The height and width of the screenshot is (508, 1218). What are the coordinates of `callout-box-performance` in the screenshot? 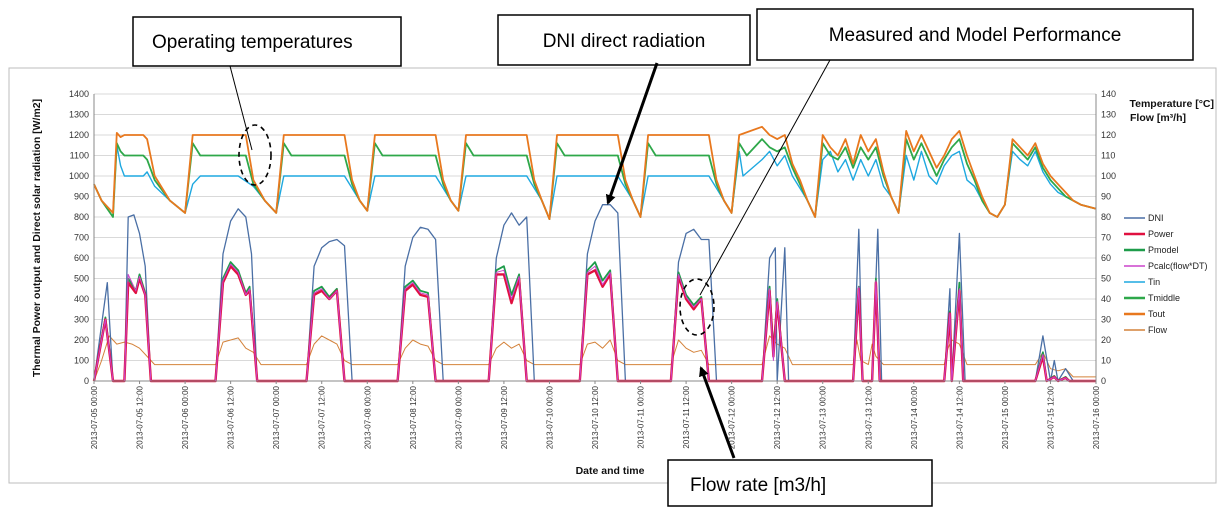 It's located at (975, 34).